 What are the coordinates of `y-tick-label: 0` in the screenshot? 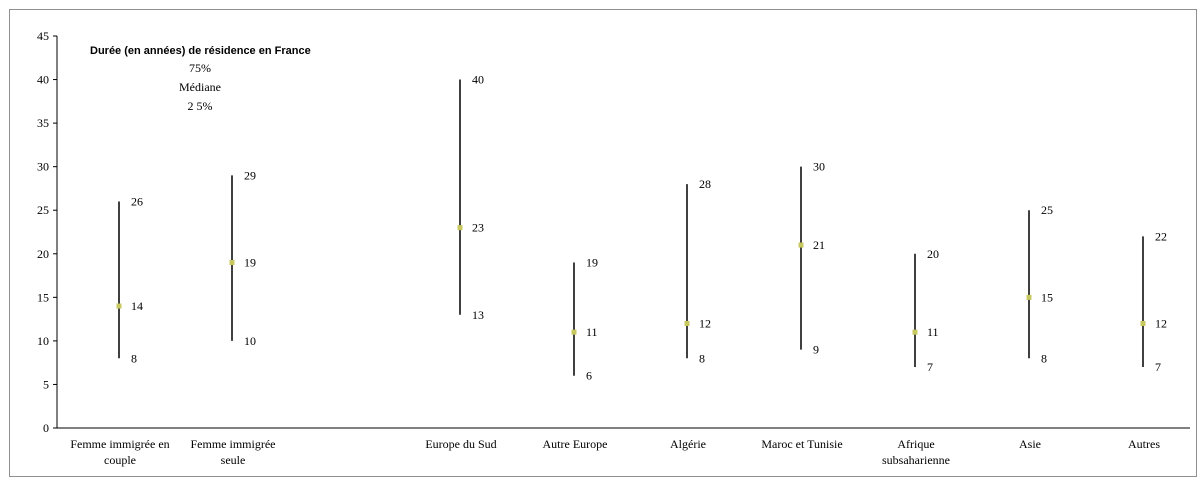 It's located at (46, 428).